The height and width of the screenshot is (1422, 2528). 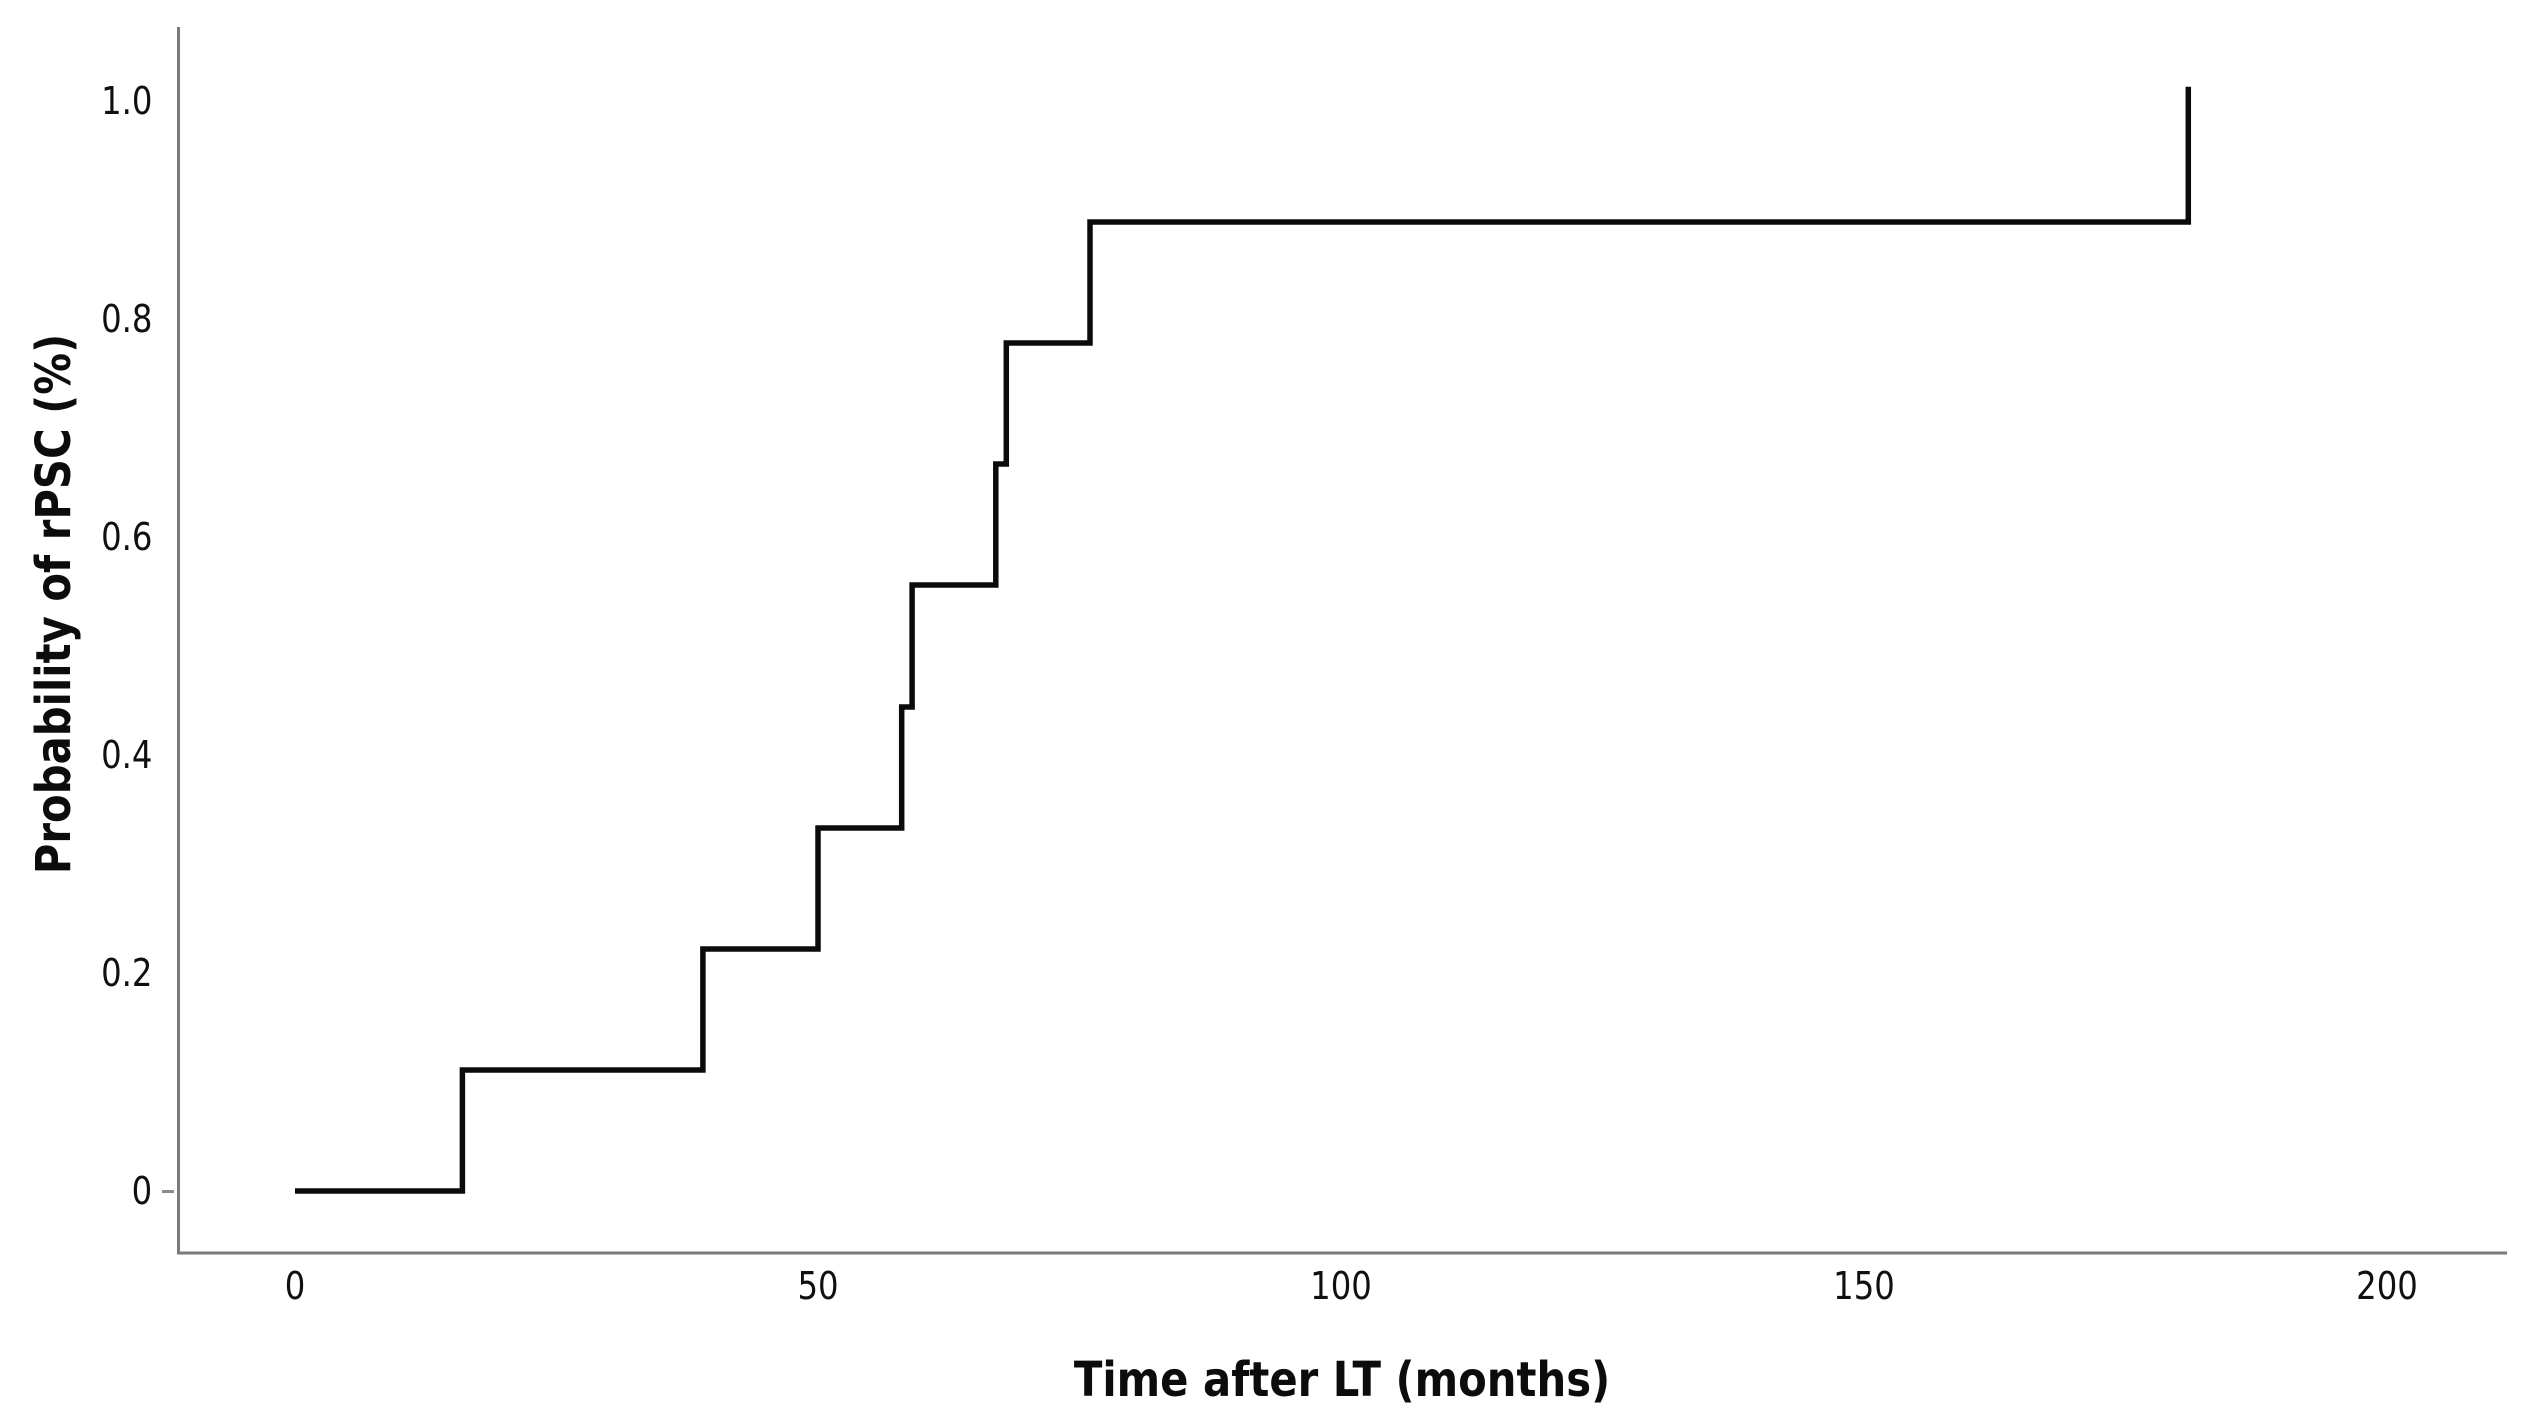 What do you see at coordinates (2387, 1286) in the screenshot?
I see `x-tick-label: 200` at bounding box center [2387, 1286].